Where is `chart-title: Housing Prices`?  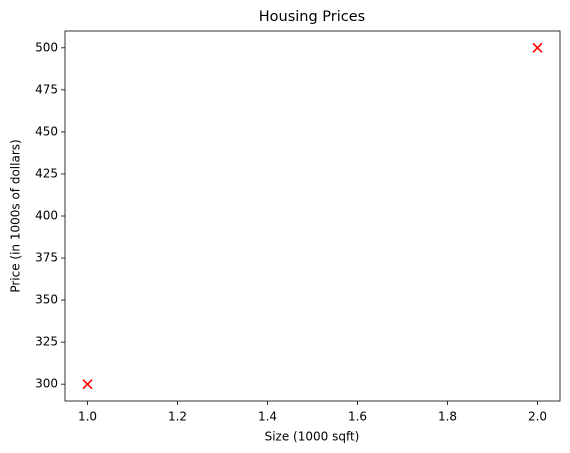 chart-title: Housing Prices is located at coordinates (312, 17).